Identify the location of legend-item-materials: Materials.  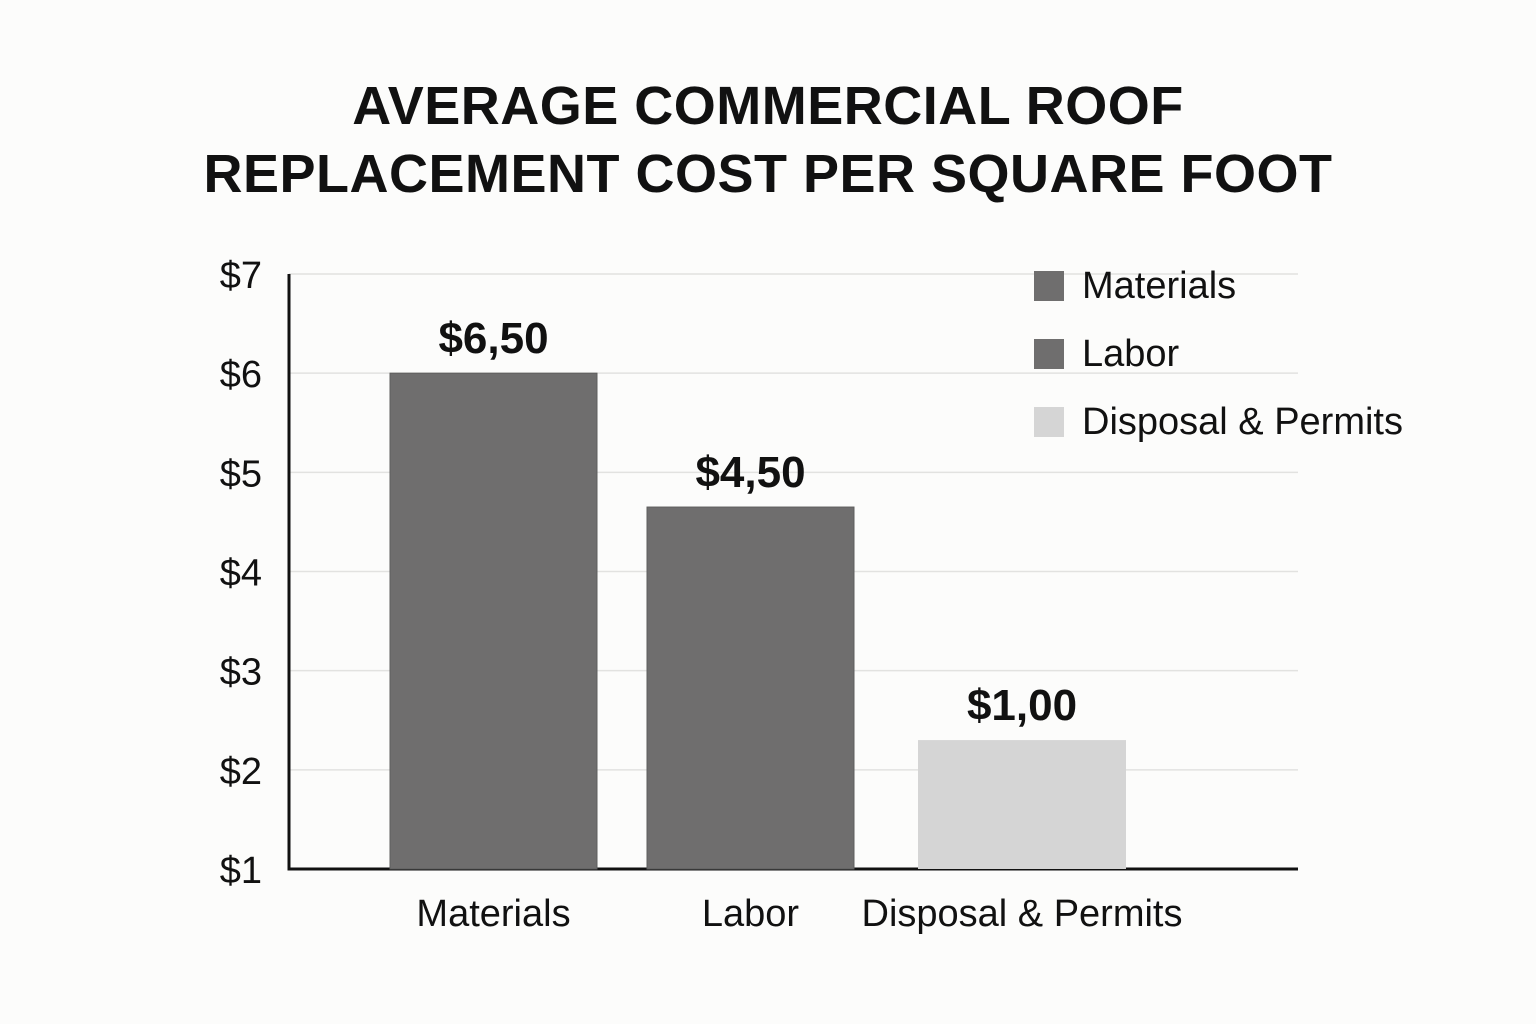
(1218, 286).